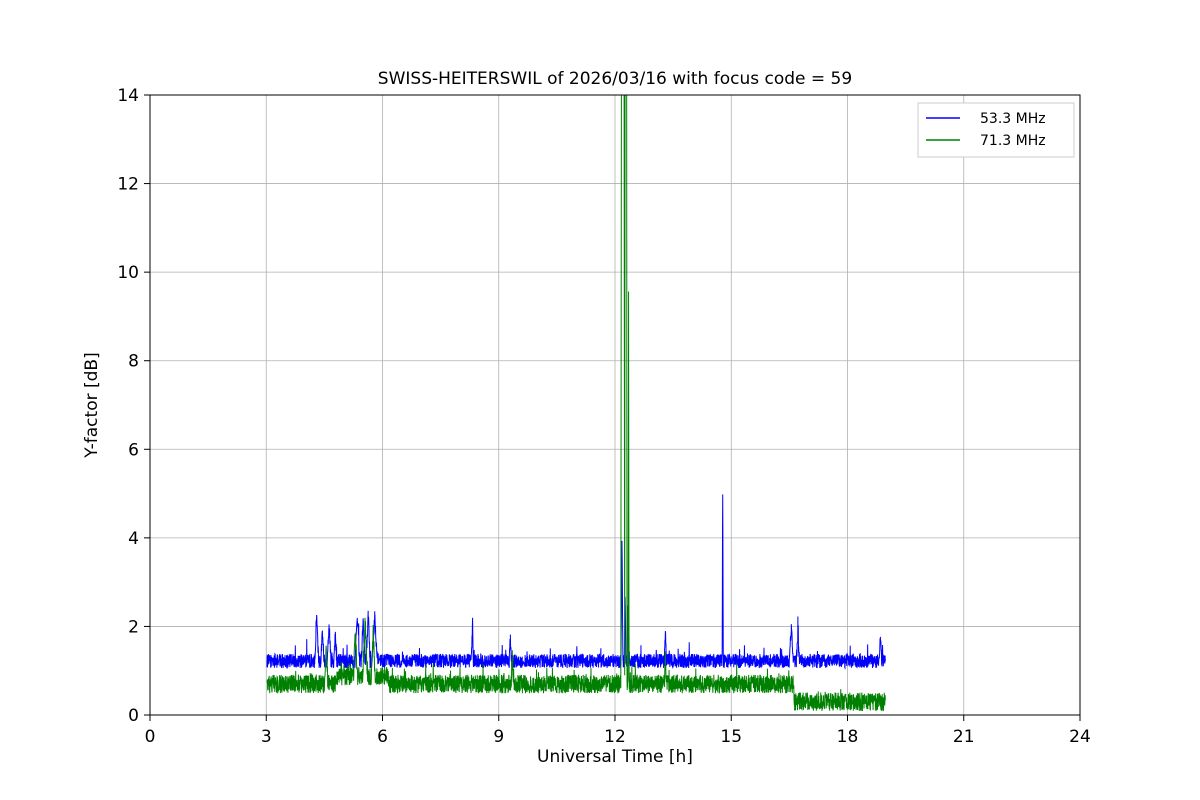 This screenshot has height=800, width=1200. Describe the element at coordinates (615, 737) in the screenshot. I see `x-tick-label: 12` at that location.